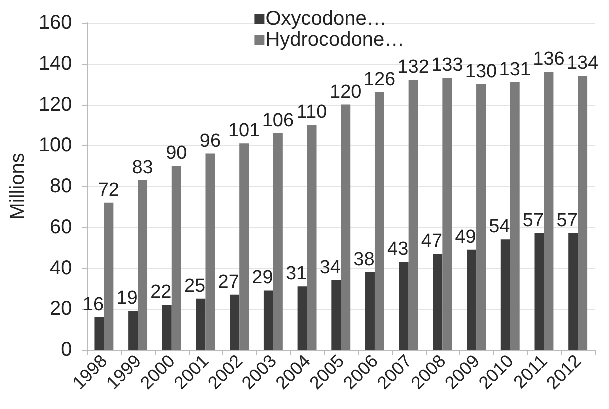 Image resolution: width=609 pixels, height=409 pixels. Describe the element at coordinates (278, 121) in the screenshot. I see `data-label: 106` at that location.